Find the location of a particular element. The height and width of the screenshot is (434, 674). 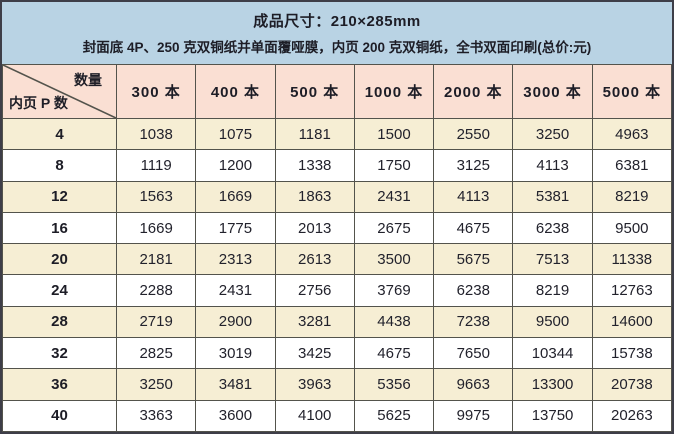

price-cell: 1181 is located at coordinates (314, 134).